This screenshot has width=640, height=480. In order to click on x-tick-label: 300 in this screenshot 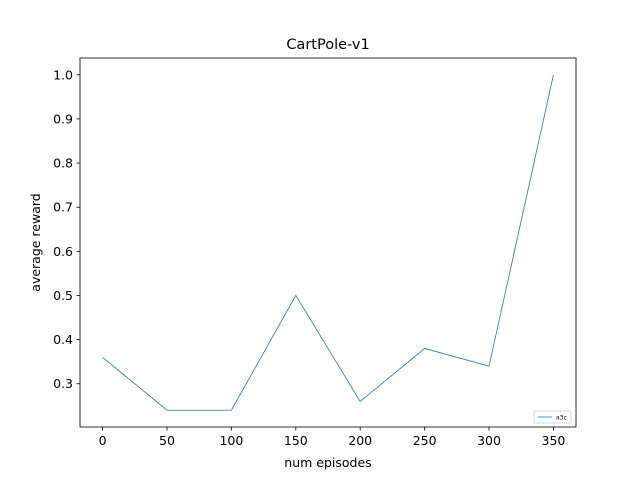, I will do `click(489, 440)`.